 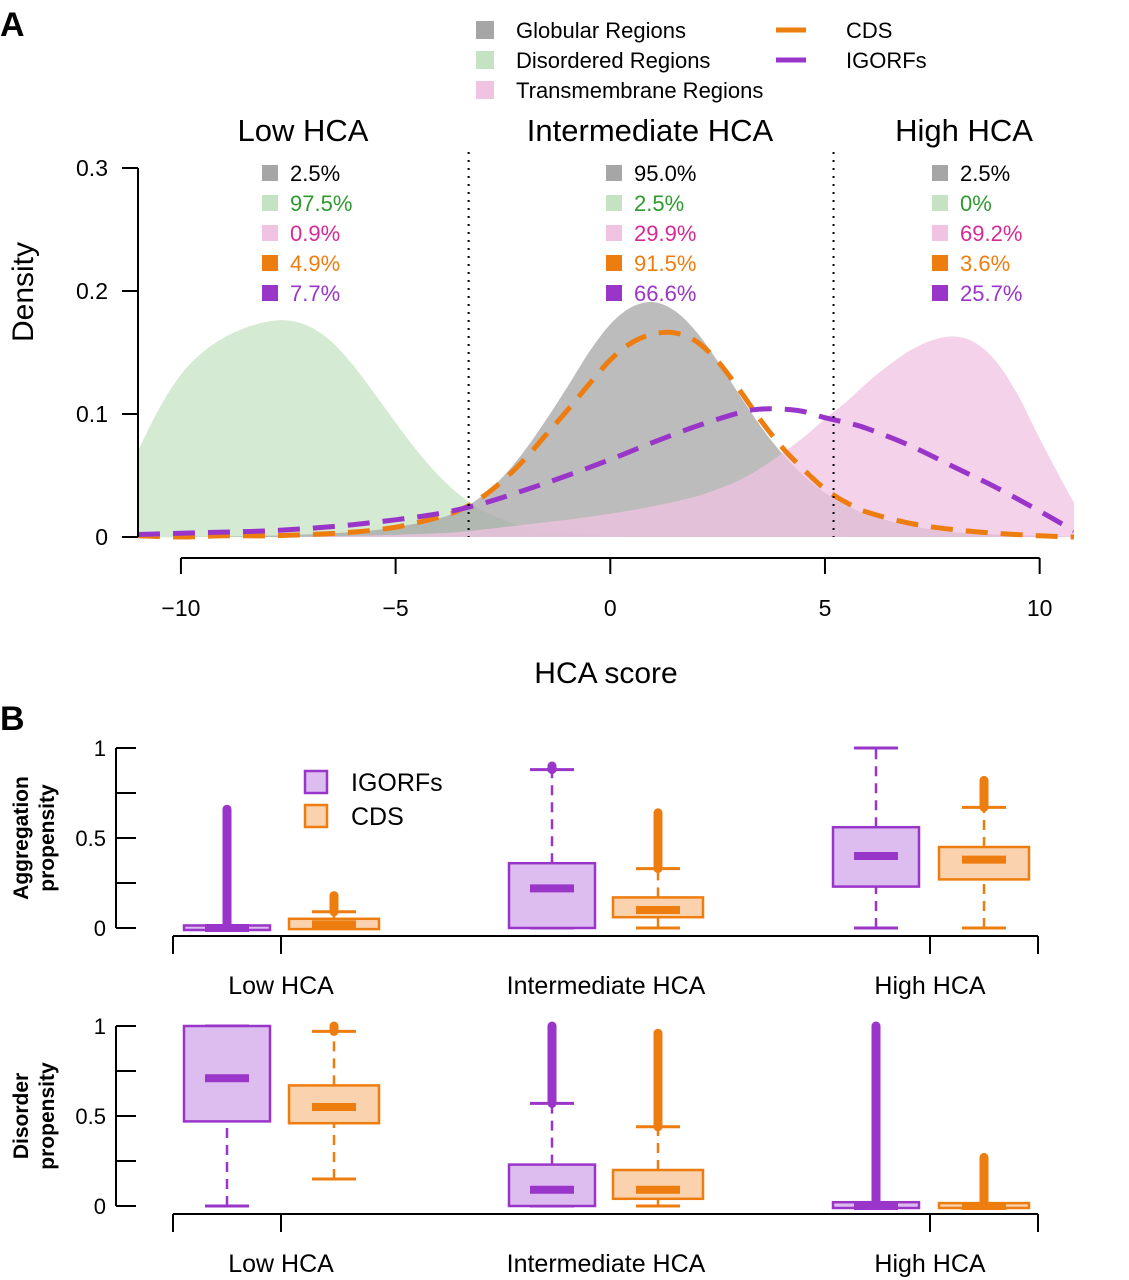 I want to click on y-axis-title: Aggregation, so click(x=21, y=838).